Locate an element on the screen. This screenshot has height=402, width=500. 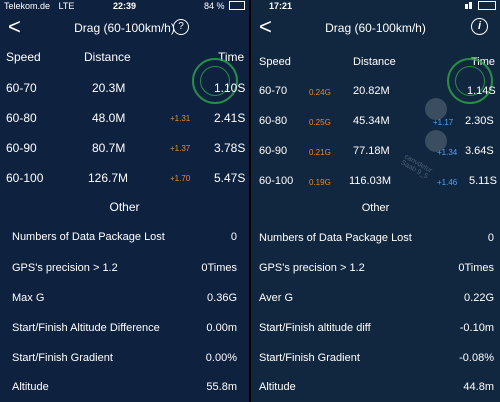
time-cell: 2.41S is located at coordinates (230, 118).